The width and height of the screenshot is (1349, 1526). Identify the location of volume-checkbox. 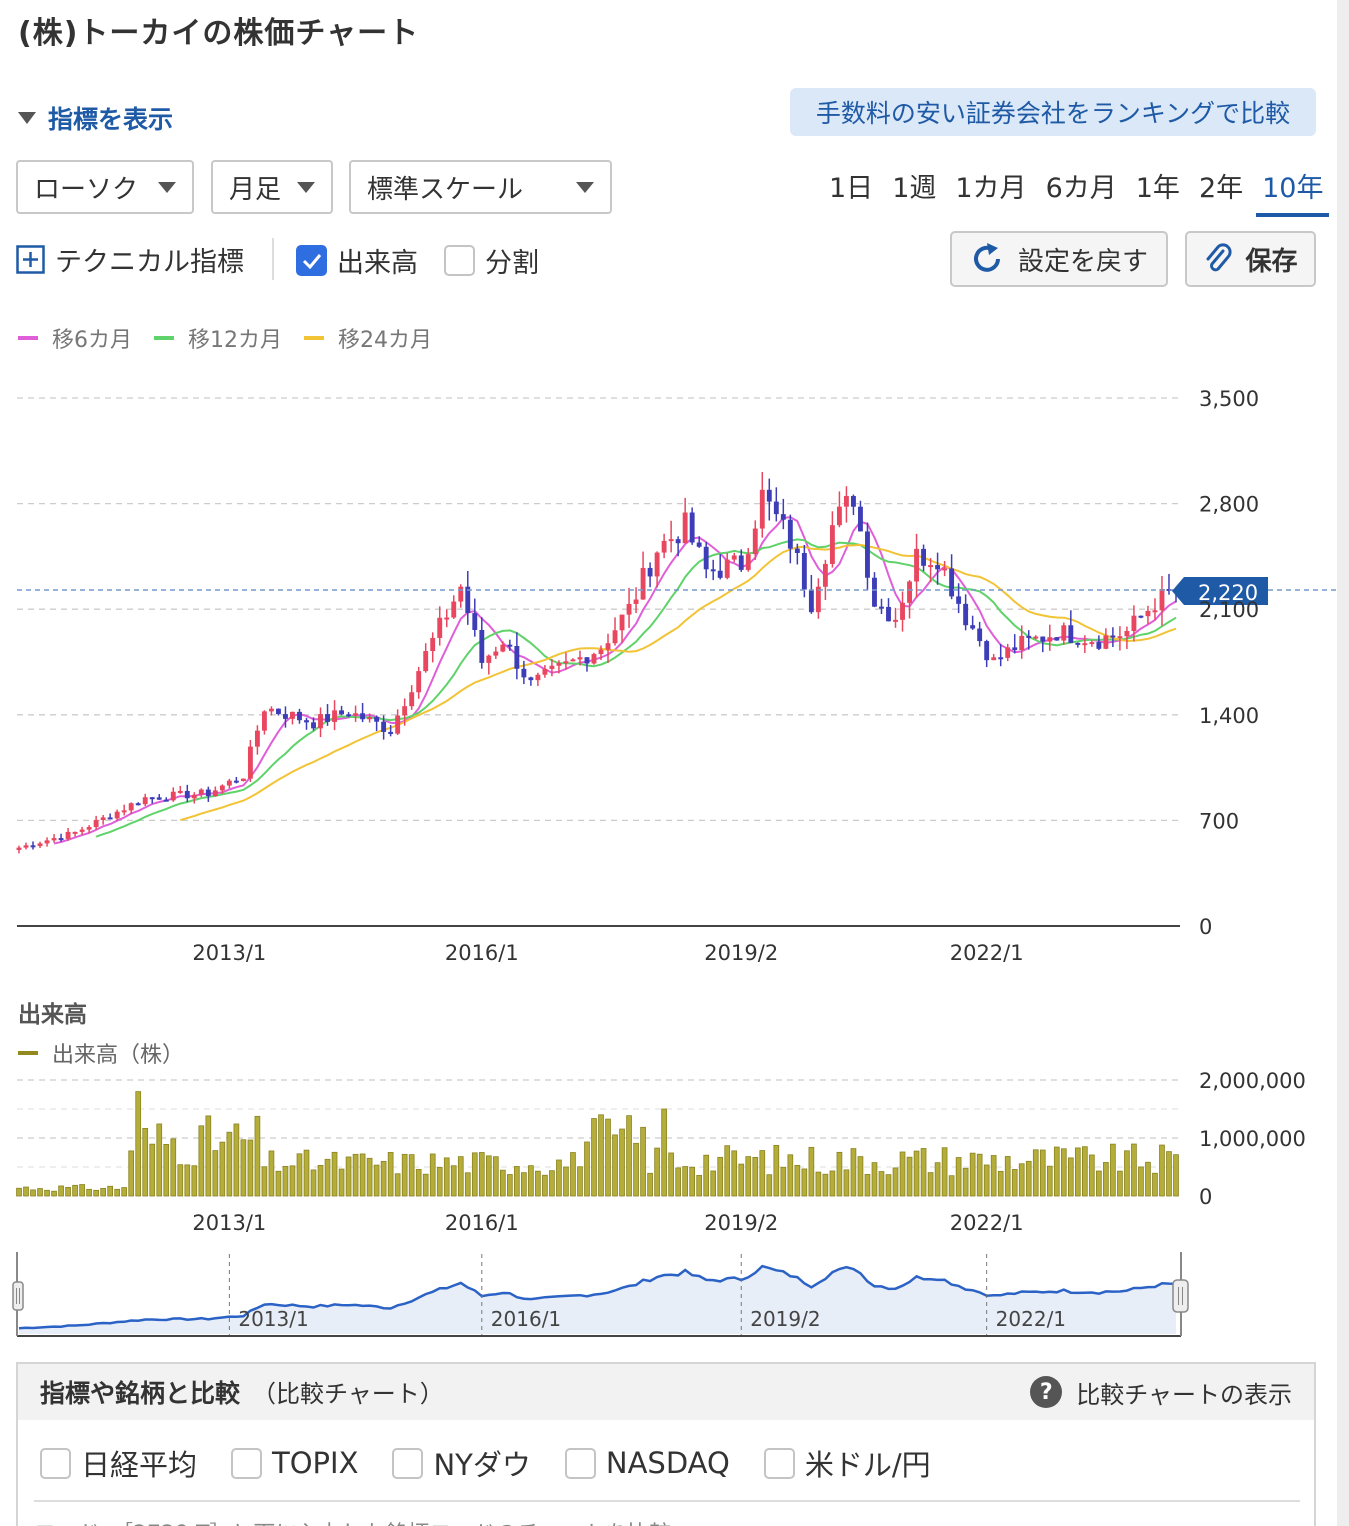
(311, 260).